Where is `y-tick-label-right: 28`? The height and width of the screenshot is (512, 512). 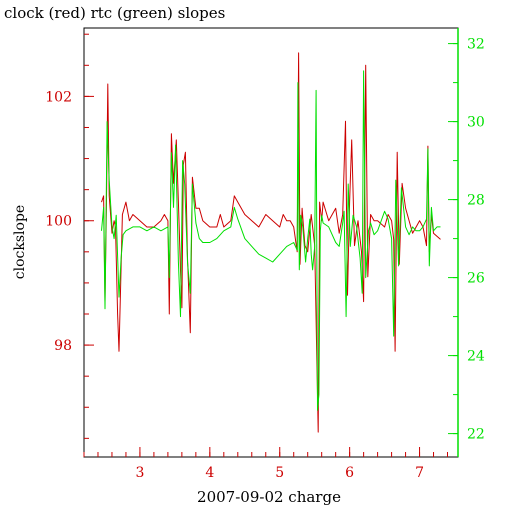
y-tick-label-right: 28 is located at coordinates (476, 201).